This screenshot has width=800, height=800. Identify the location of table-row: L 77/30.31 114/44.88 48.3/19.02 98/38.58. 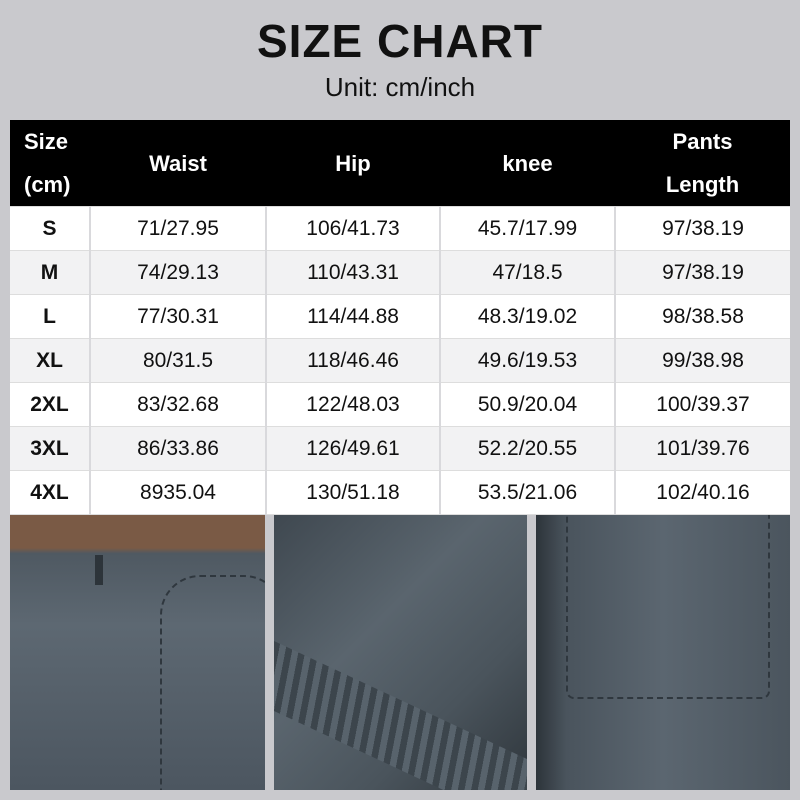
(400, 316).